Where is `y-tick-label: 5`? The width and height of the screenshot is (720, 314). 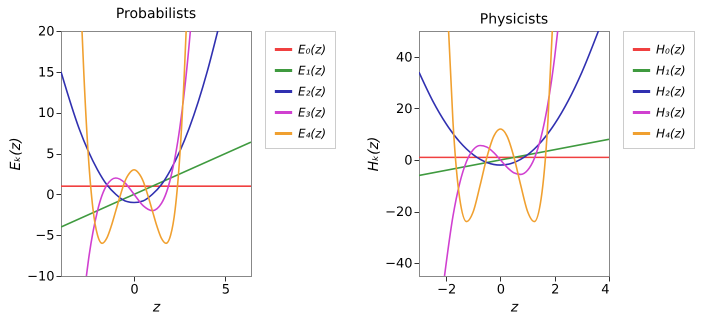
y-tick-label: 5 is located at coordinates (50, 154).